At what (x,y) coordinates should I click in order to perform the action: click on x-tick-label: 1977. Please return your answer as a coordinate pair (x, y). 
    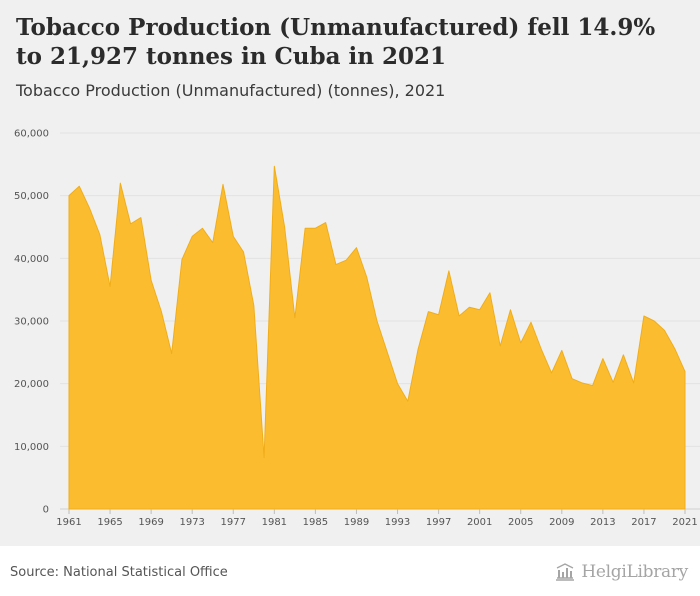
    Looking at the image, I should click on (233, 522).